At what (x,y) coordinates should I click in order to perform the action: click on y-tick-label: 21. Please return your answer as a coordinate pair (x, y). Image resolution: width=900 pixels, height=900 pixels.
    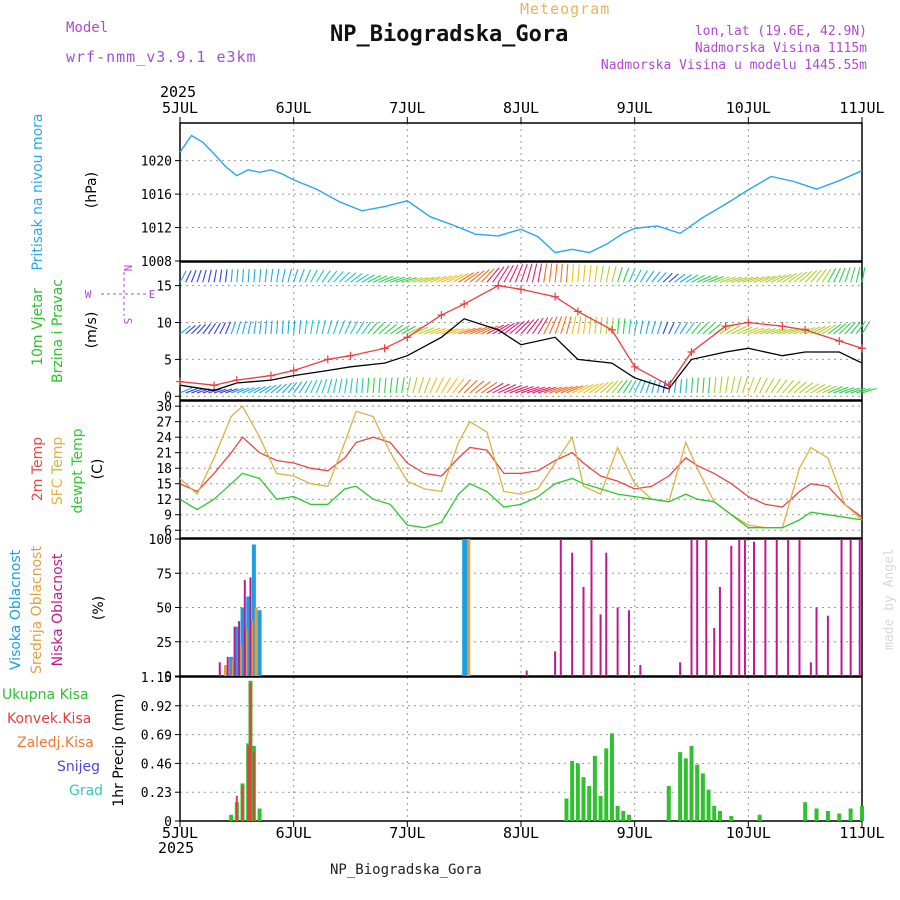
    Looking at the image, I should click on (164, 454).